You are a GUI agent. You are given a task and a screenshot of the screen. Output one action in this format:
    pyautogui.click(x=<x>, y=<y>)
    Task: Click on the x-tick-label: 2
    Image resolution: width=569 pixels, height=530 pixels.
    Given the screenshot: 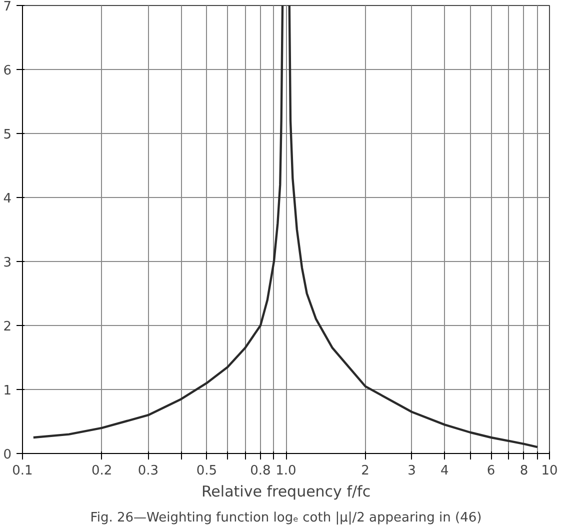 What is the action you would take?
    pyautogui.click(x=365, y=471)
    